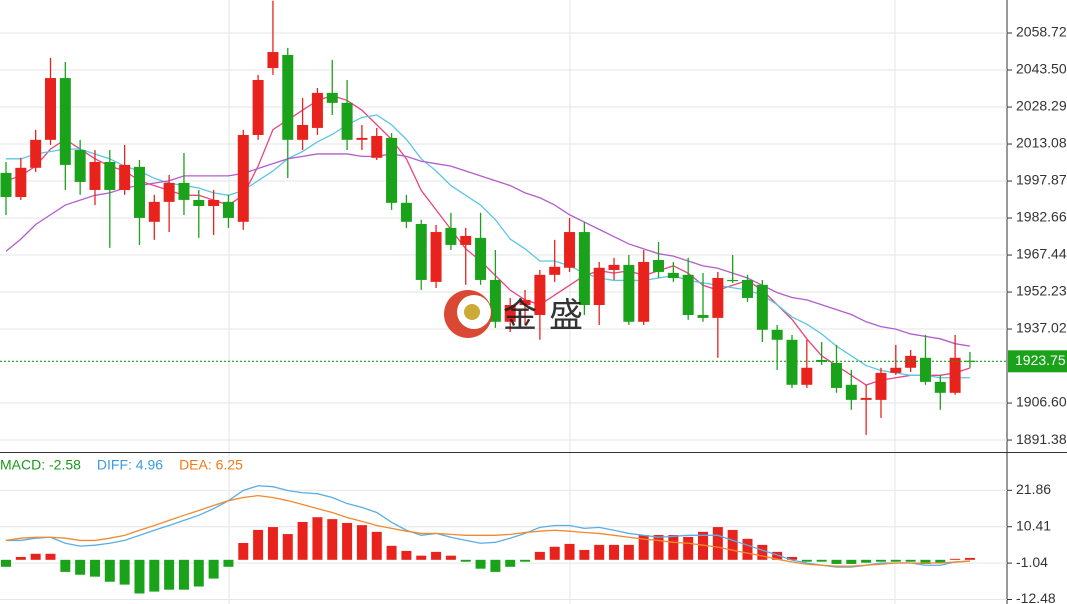  Describe the element at coordinates (1041, 439) in the screenshot. I see `y-tick-label: 1891.38` at that location.